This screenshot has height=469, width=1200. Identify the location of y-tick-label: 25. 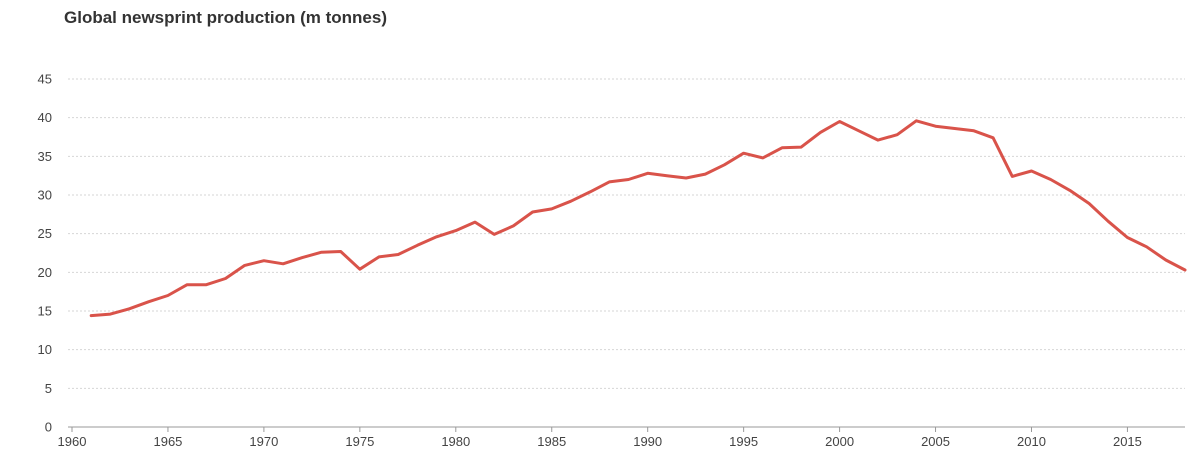
(45, 233).